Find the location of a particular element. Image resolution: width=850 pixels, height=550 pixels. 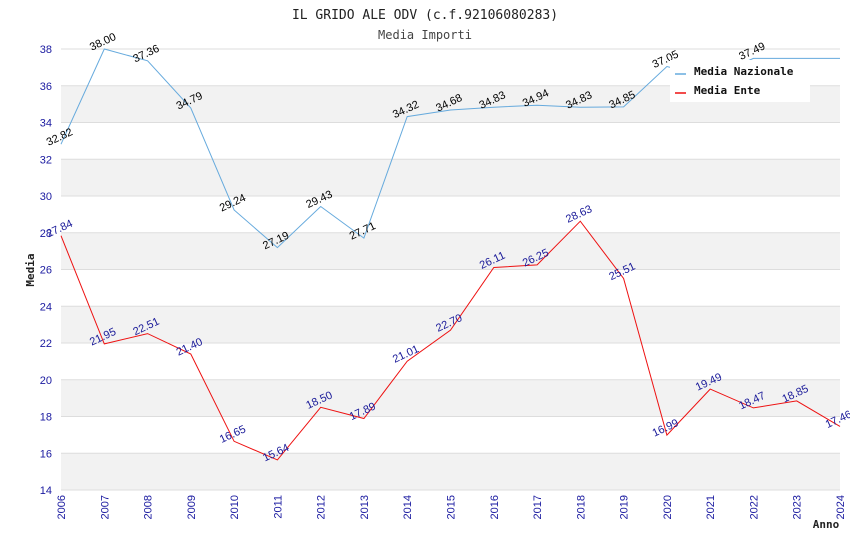

x-tick-2006: 2006 is located at coordinates (62, 507).